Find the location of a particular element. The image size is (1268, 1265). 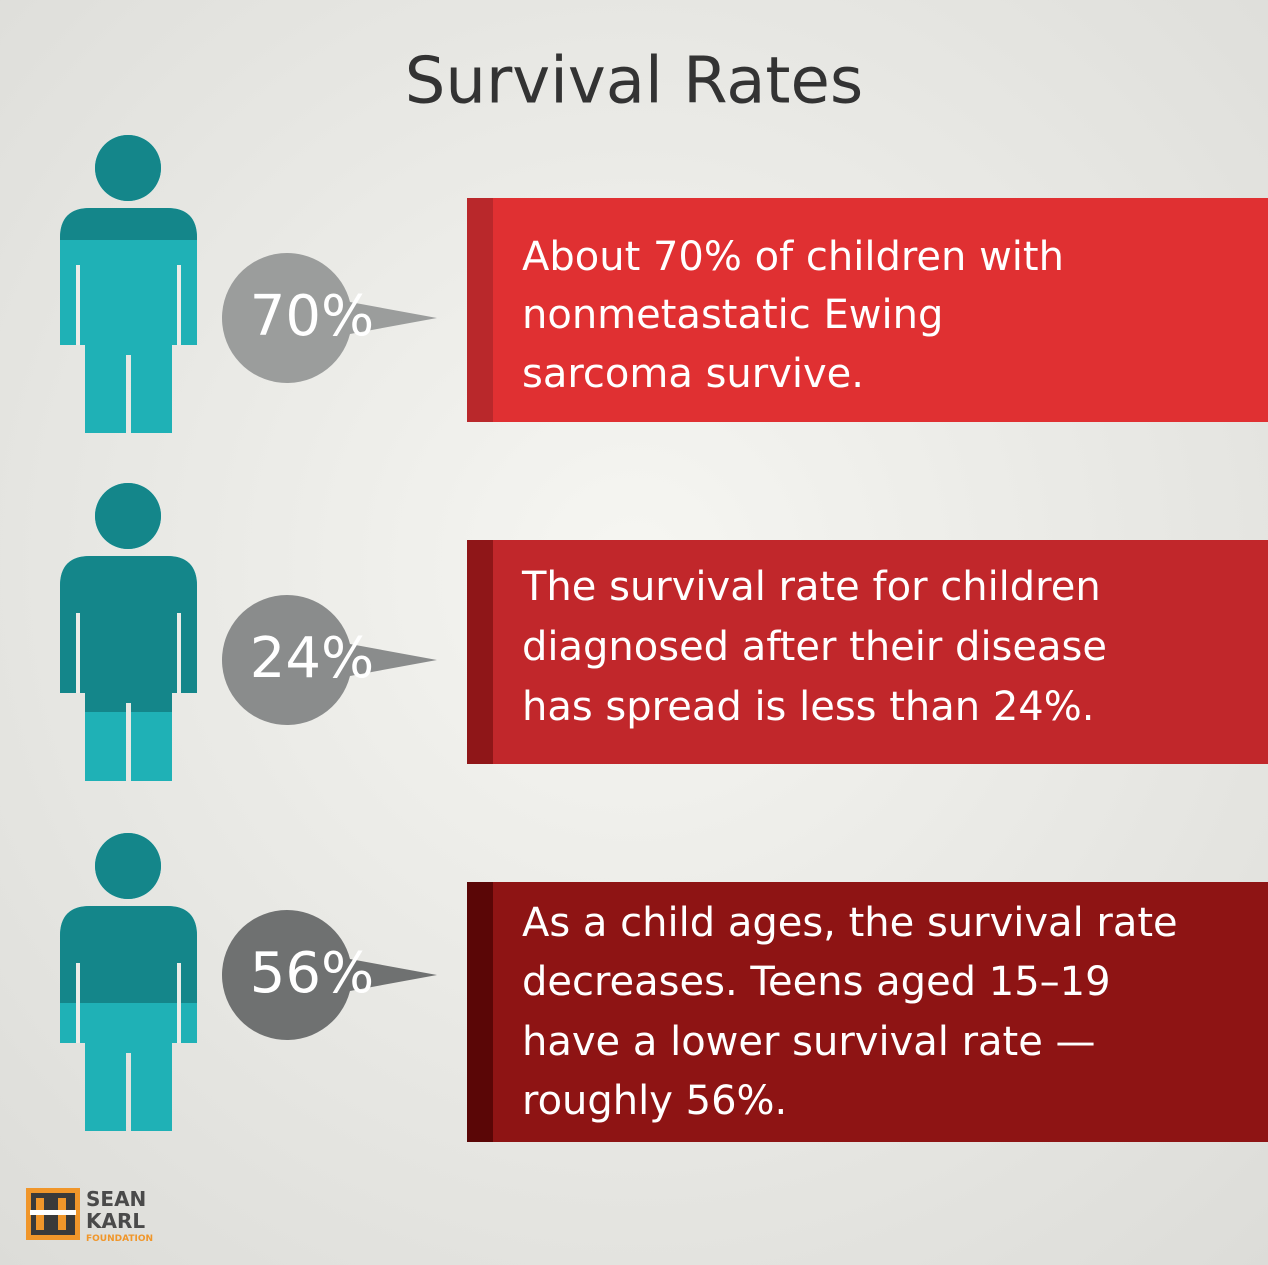

logo: SEAN KARL FOUNDATION is located at coordinates (89, 1215).